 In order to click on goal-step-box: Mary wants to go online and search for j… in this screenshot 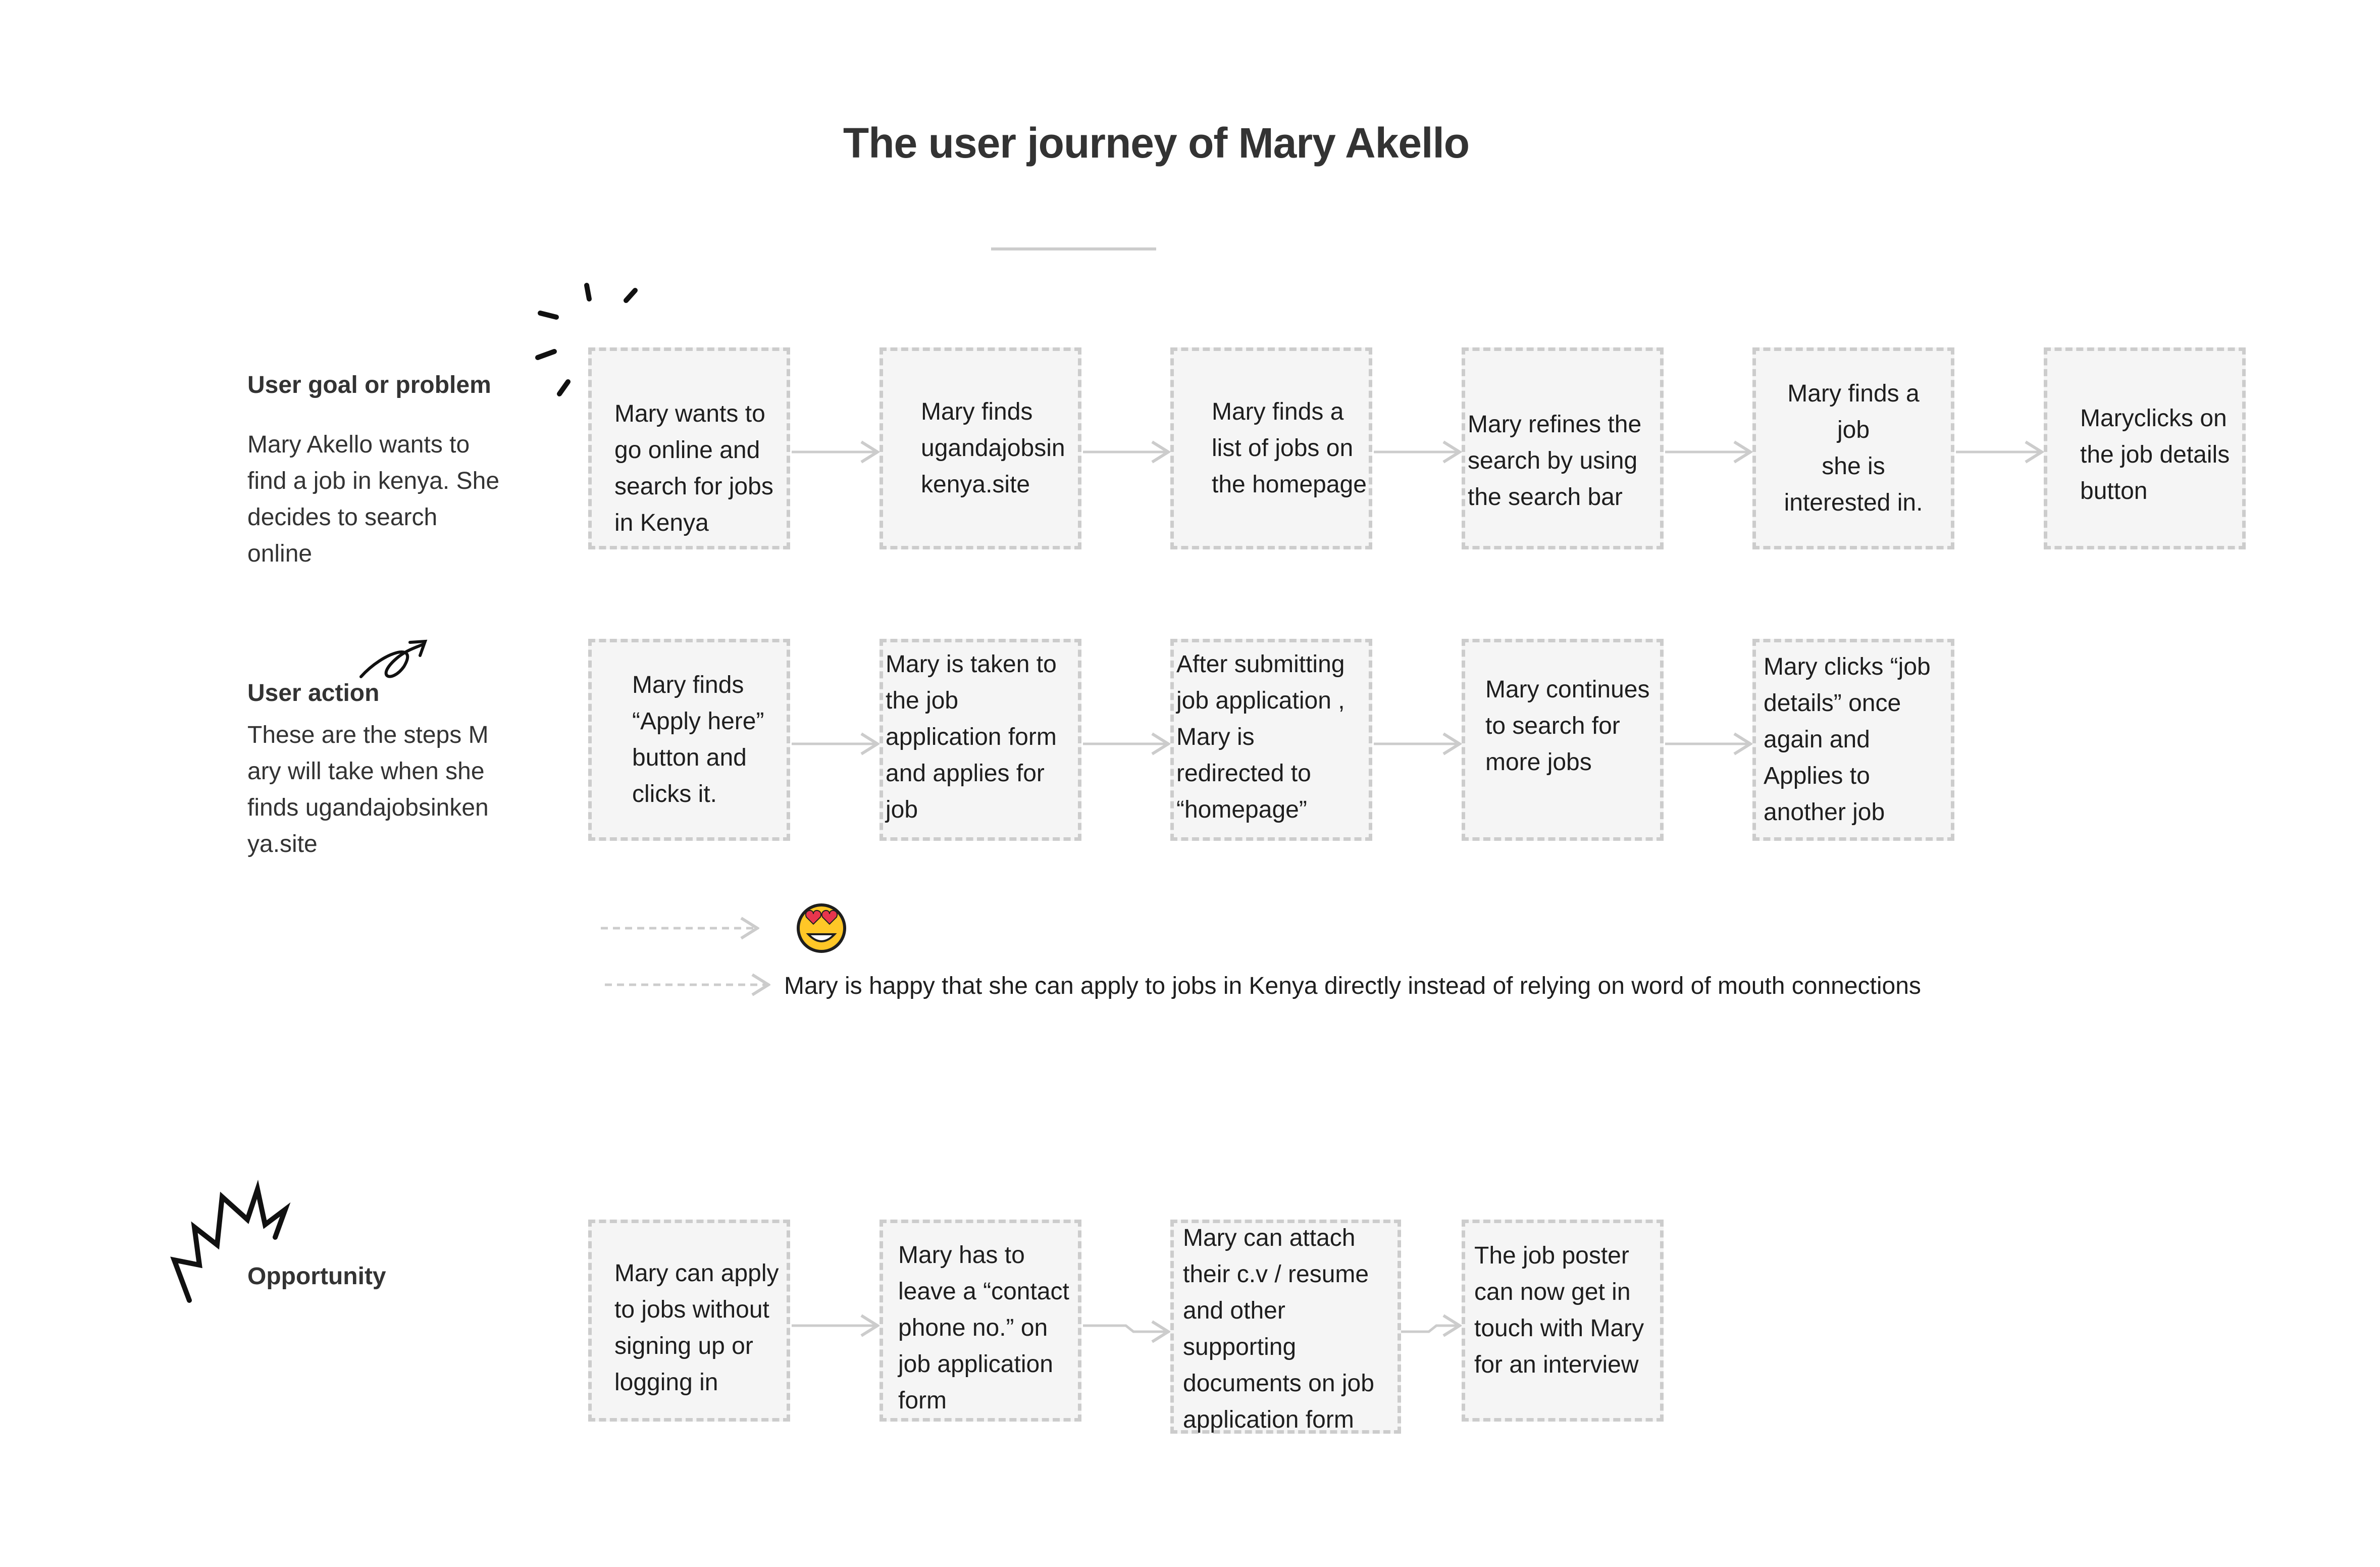, I will do `click(689, 448)`.